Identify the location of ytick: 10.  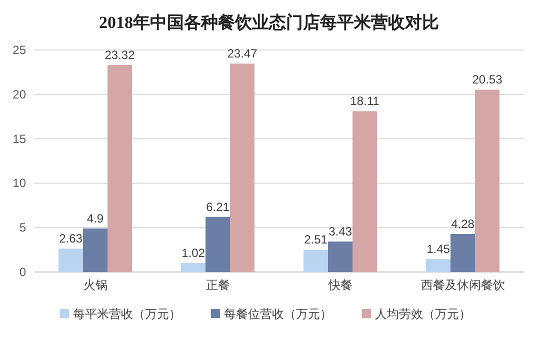
(19, 183).